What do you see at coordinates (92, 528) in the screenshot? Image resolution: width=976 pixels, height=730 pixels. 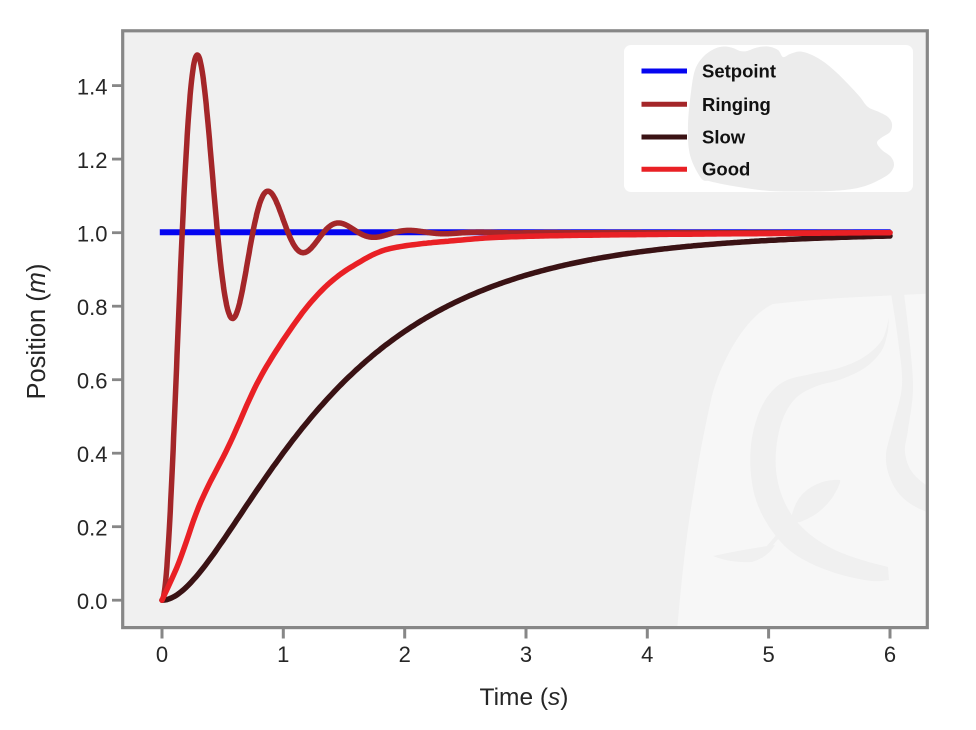 I see `svg-text: 0.2` at bounding box center [92, 528].